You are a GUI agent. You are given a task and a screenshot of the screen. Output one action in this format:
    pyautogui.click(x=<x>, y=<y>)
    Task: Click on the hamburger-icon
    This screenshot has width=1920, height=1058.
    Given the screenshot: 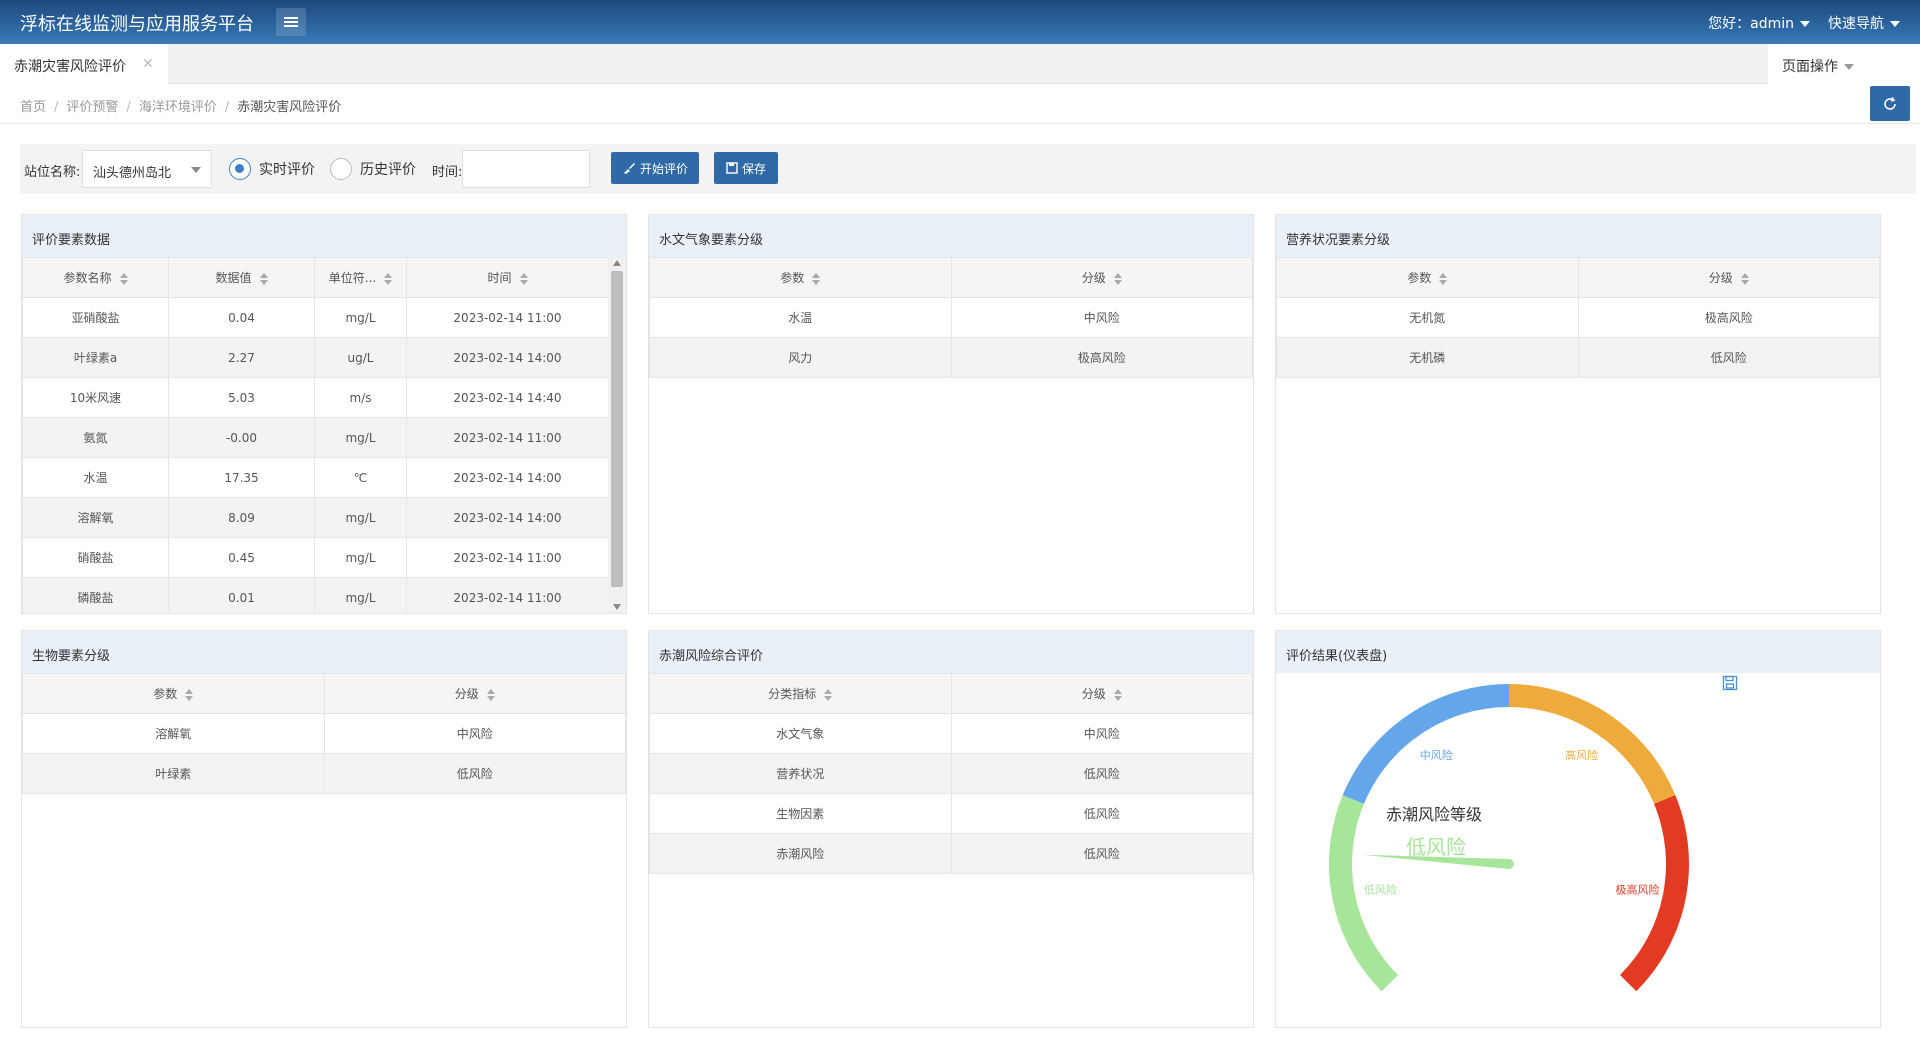 What is the action you would take?
    pyautogui.click(x=291, y=22)
    